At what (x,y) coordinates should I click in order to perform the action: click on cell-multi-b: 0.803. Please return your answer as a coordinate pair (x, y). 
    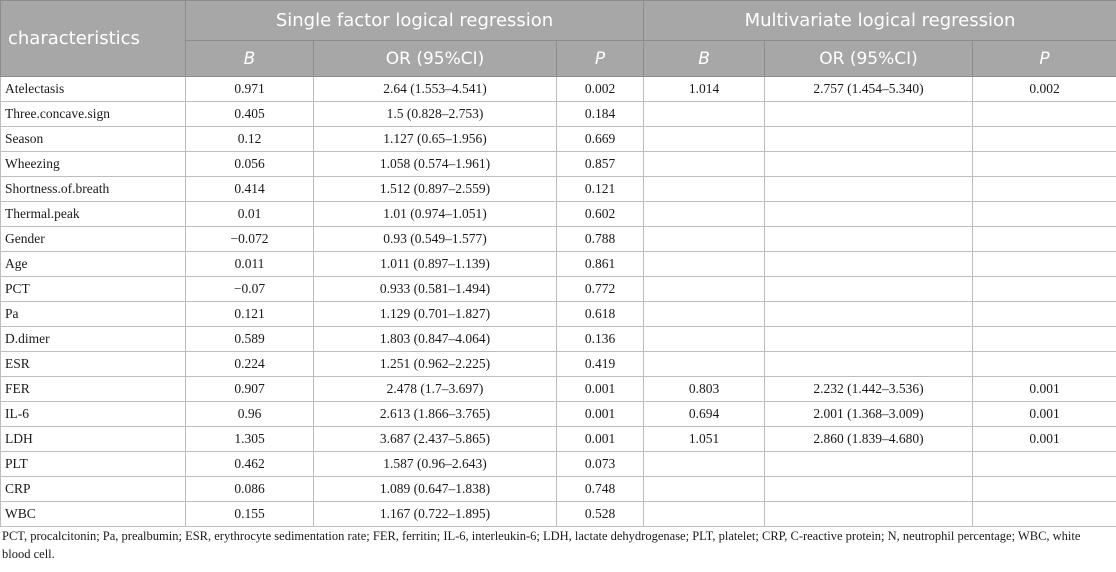
    Looking at the image, I should click on (704, 389).